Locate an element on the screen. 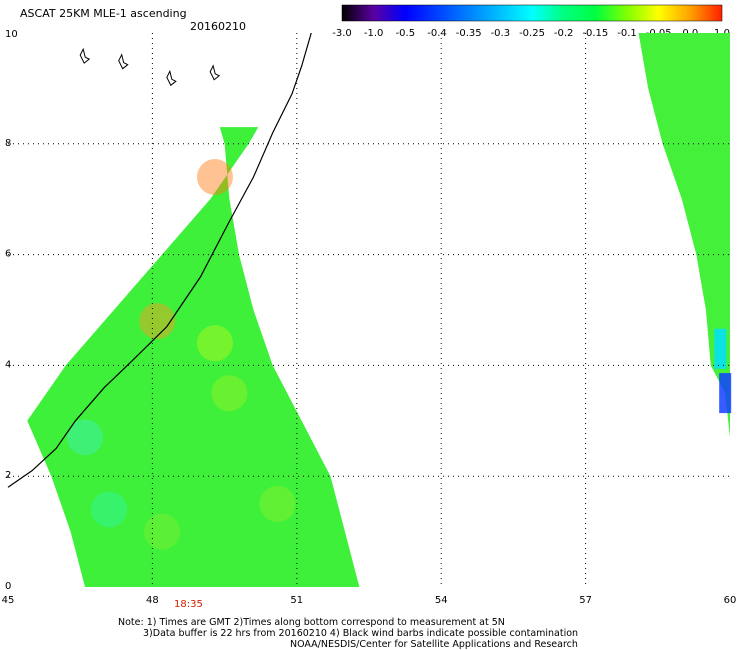  colorbar-tick-label: -0.5 is located at coordinates (406, 33).